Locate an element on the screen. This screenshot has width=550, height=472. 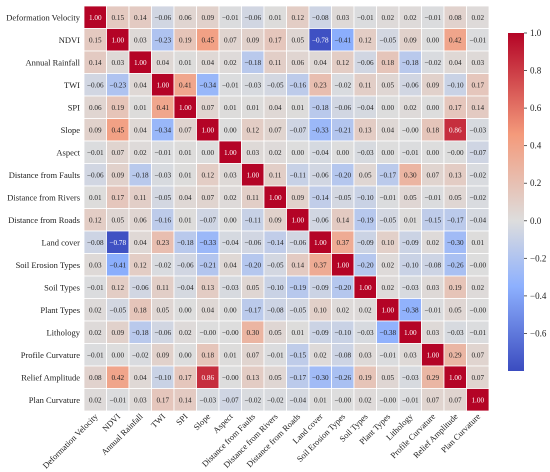
cell-value-label: −0.11 is located at coordinates (298, 175).